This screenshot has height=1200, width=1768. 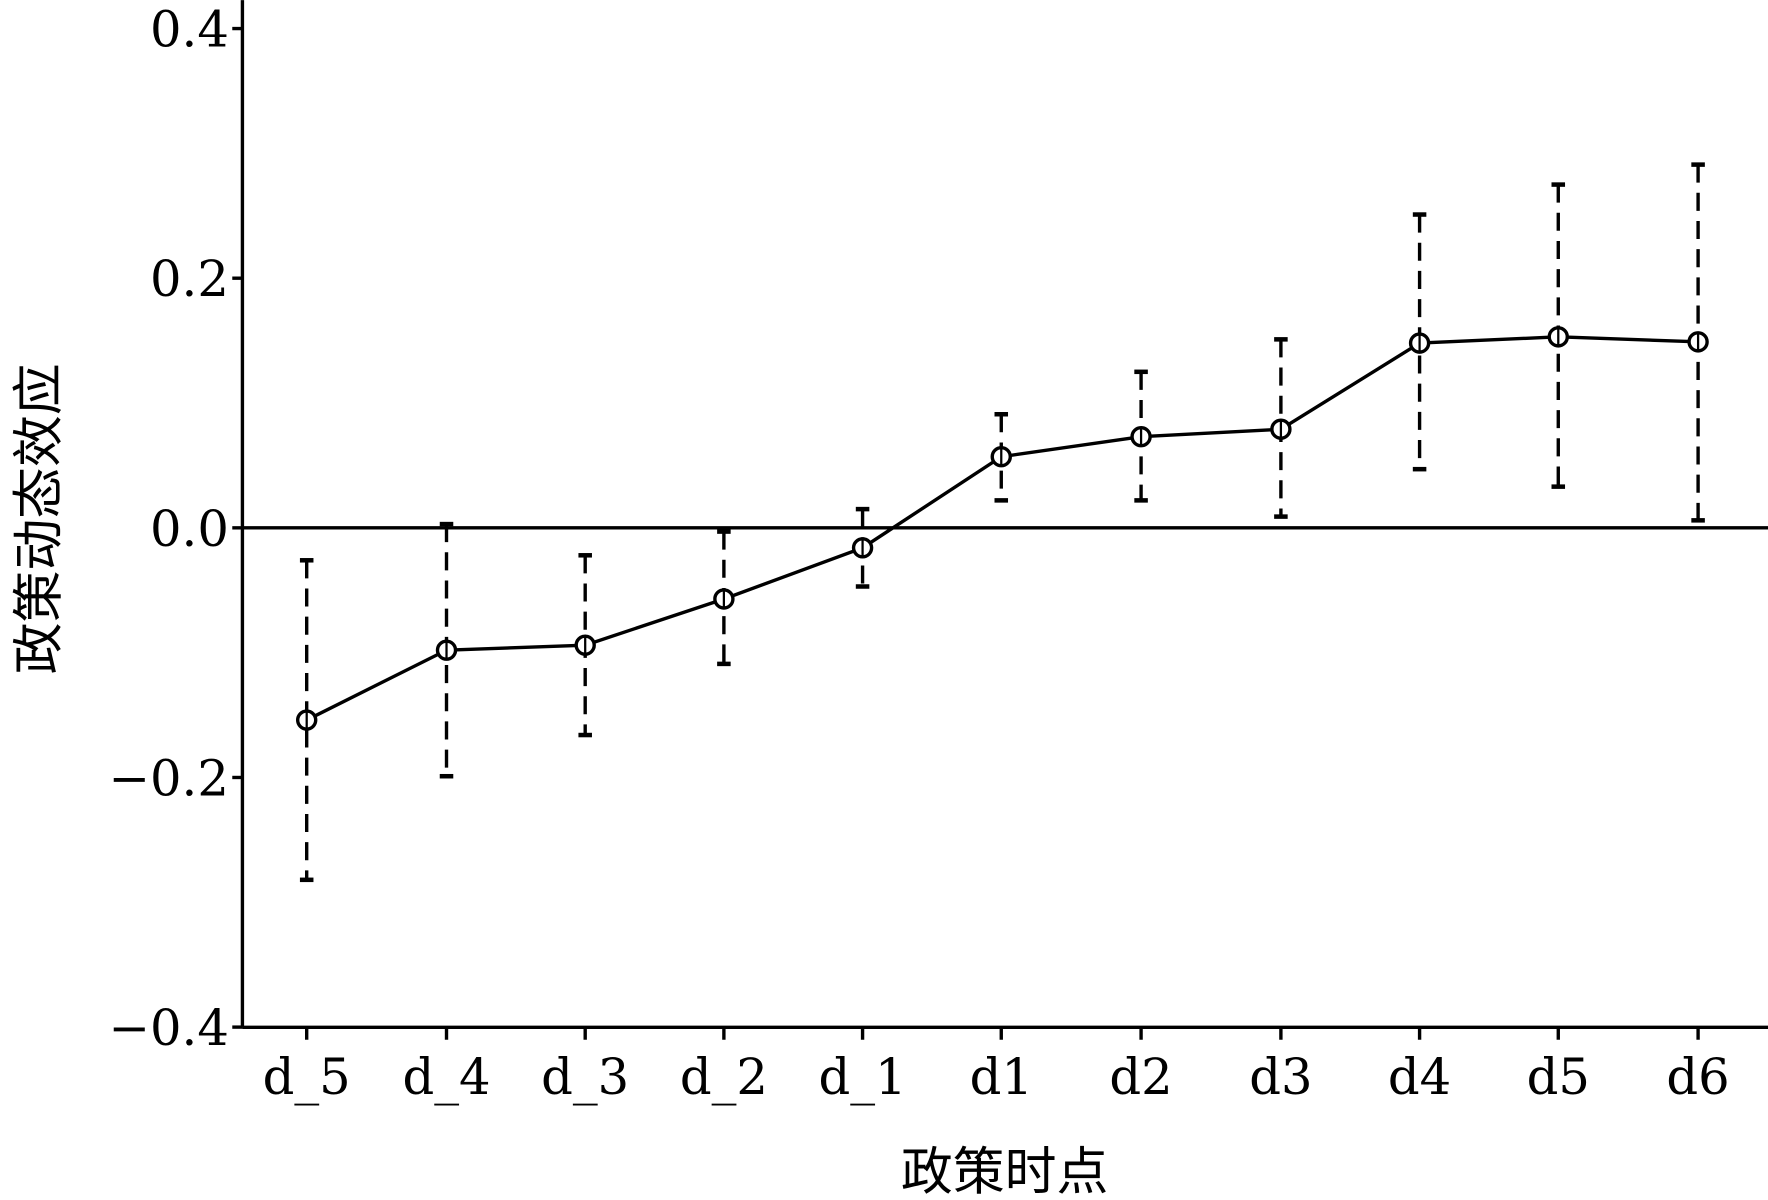 I want to click on x-tick-label: d_3, so click(x=585, y=1077).